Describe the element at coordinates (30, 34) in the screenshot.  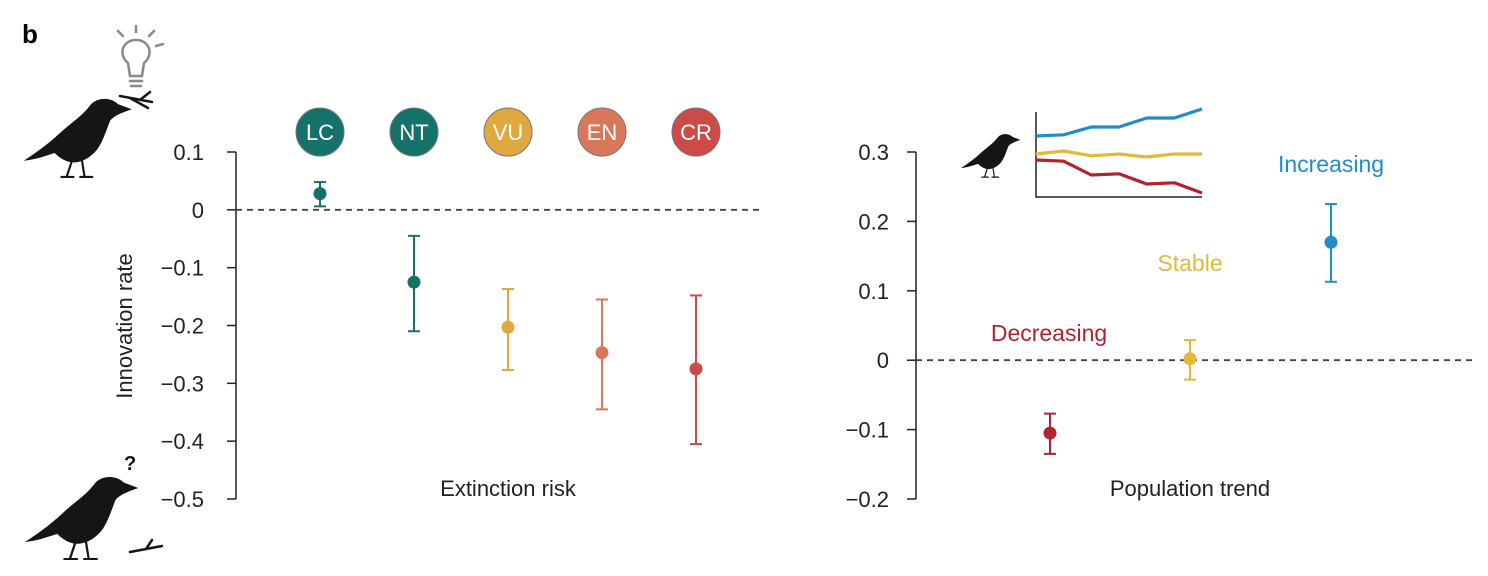
I see `panel-label: b` at that location.